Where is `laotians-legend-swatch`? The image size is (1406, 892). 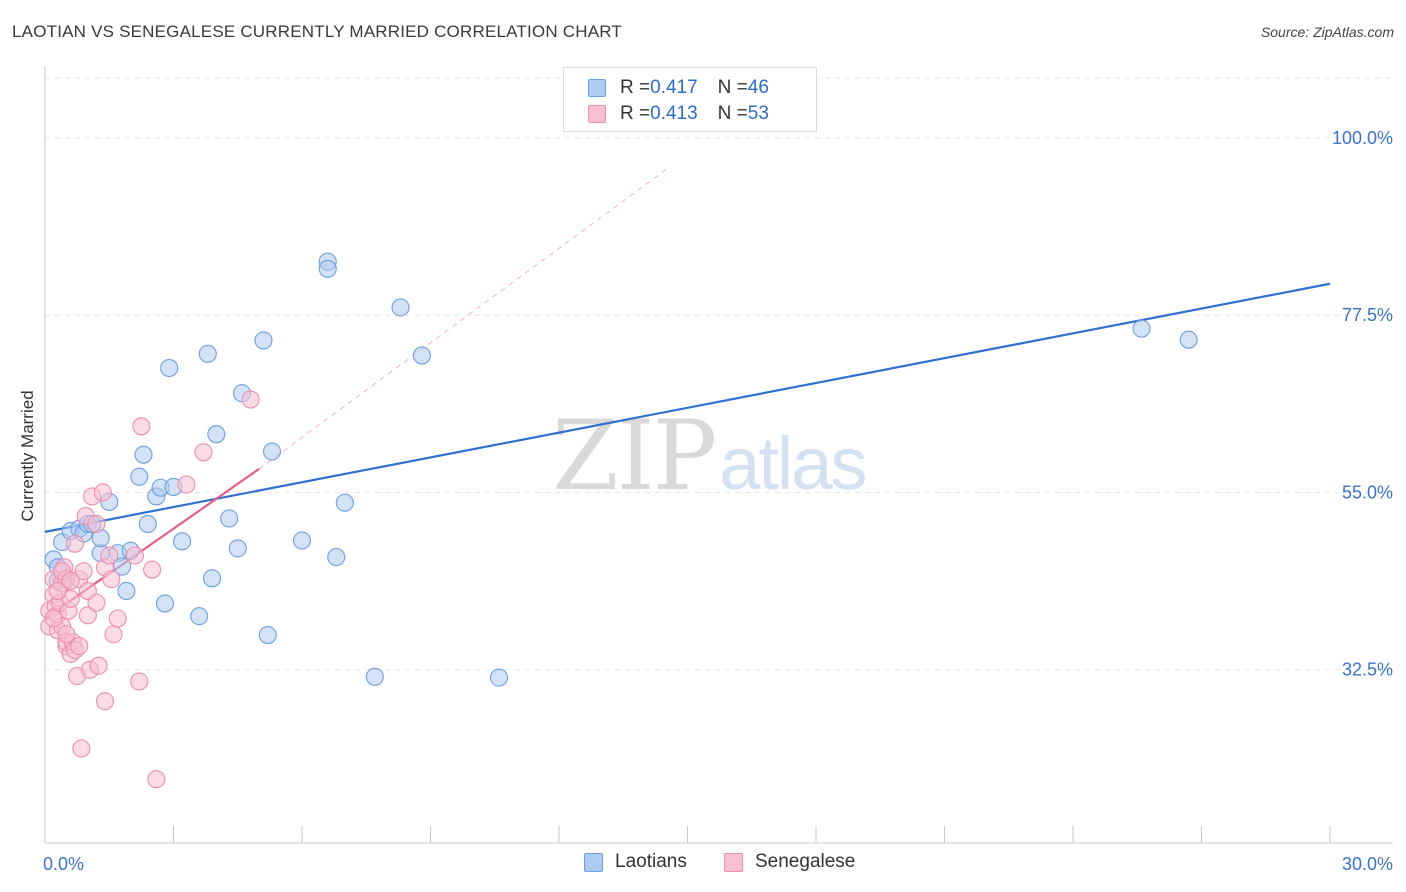
laotians-legend-swatch is located at coordinates (593, 862).